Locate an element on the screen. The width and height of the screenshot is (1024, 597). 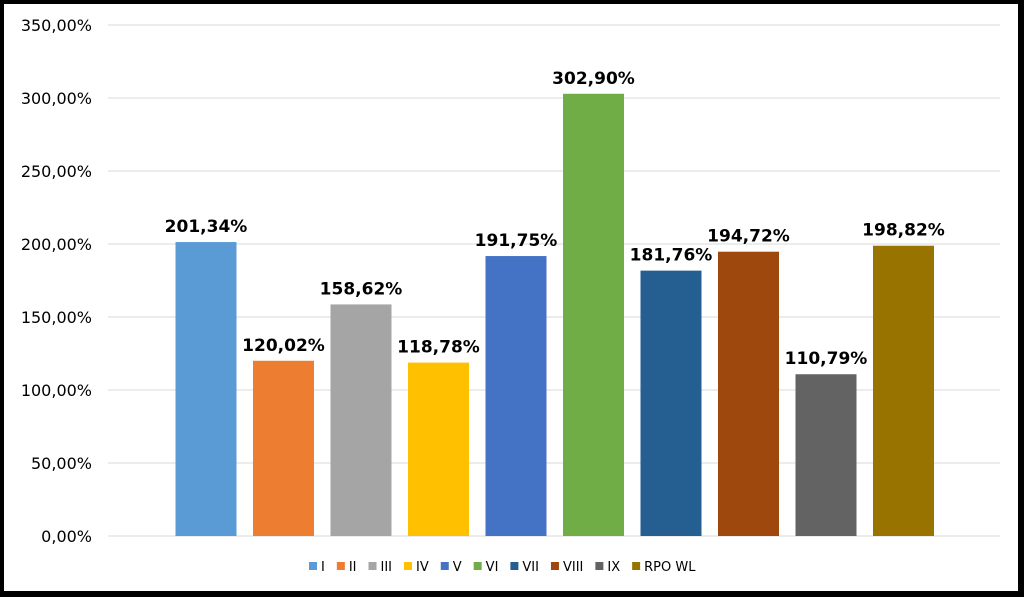
data-label: 201,34% is located at coordinates (206, 227).